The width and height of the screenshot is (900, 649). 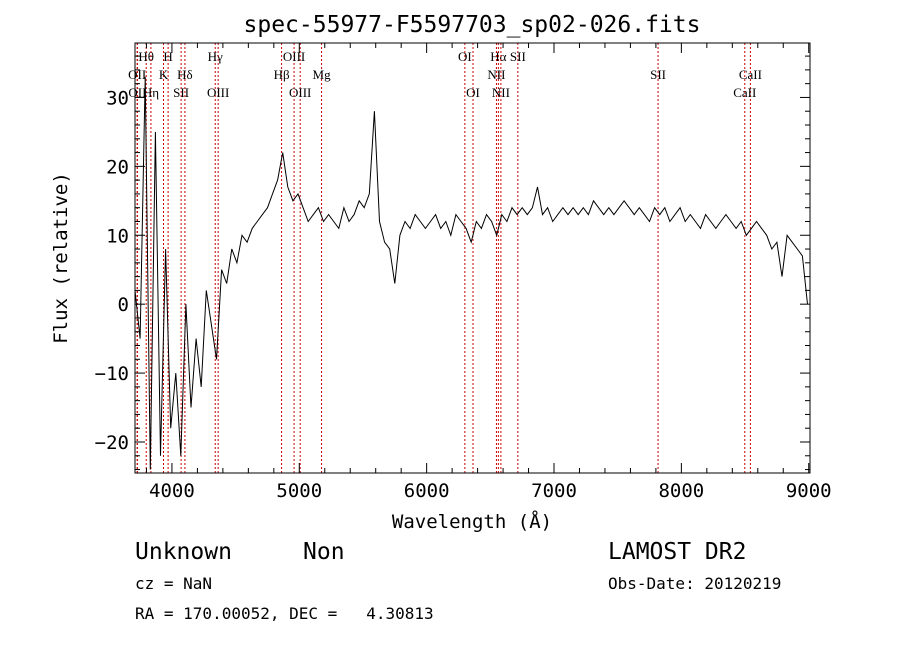 I want to click on y-tick-label: 0, so click(x=123, y=305).